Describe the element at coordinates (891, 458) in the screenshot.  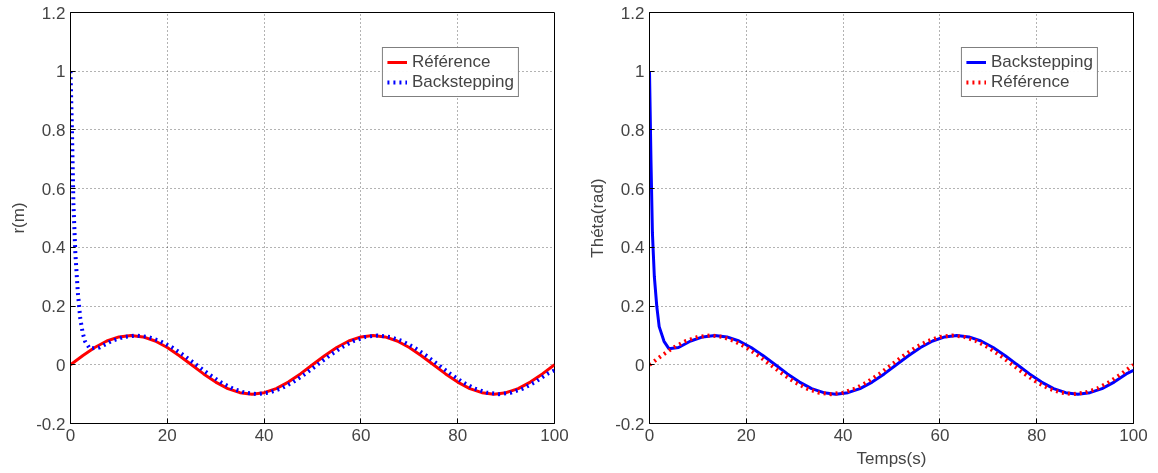
I see `x-axis-title: Temps(s)` at that location.